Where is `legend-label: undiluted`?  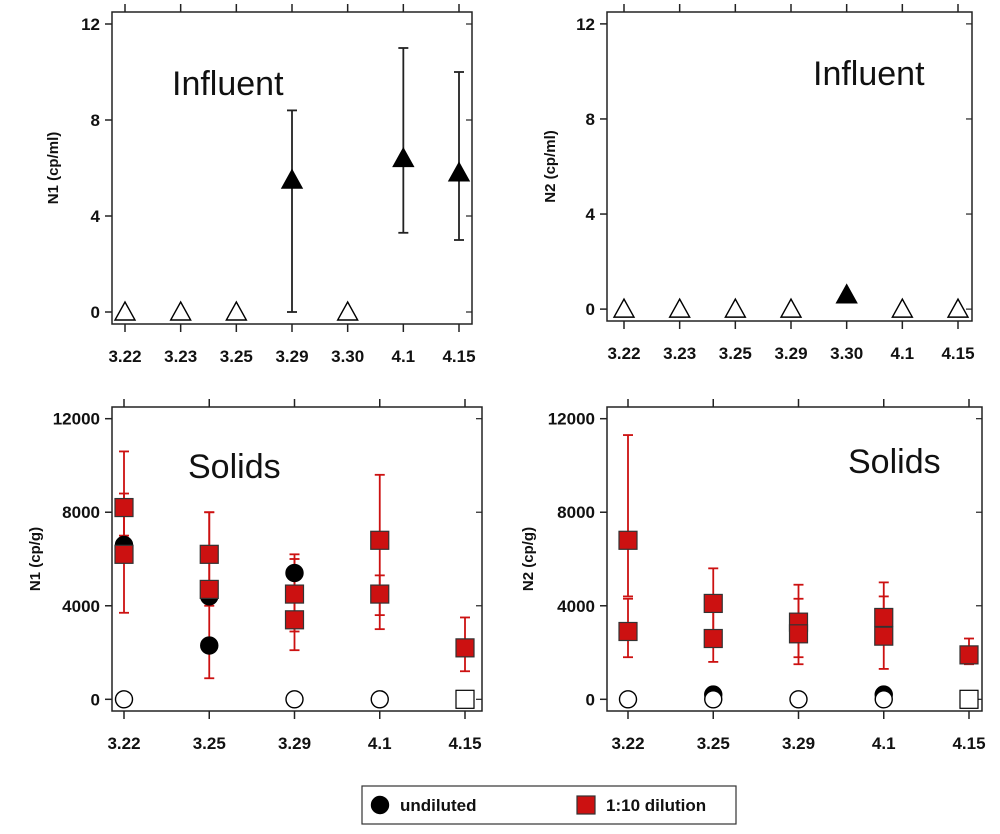 legend-label: undiluted is located at coordinates (438, 805).